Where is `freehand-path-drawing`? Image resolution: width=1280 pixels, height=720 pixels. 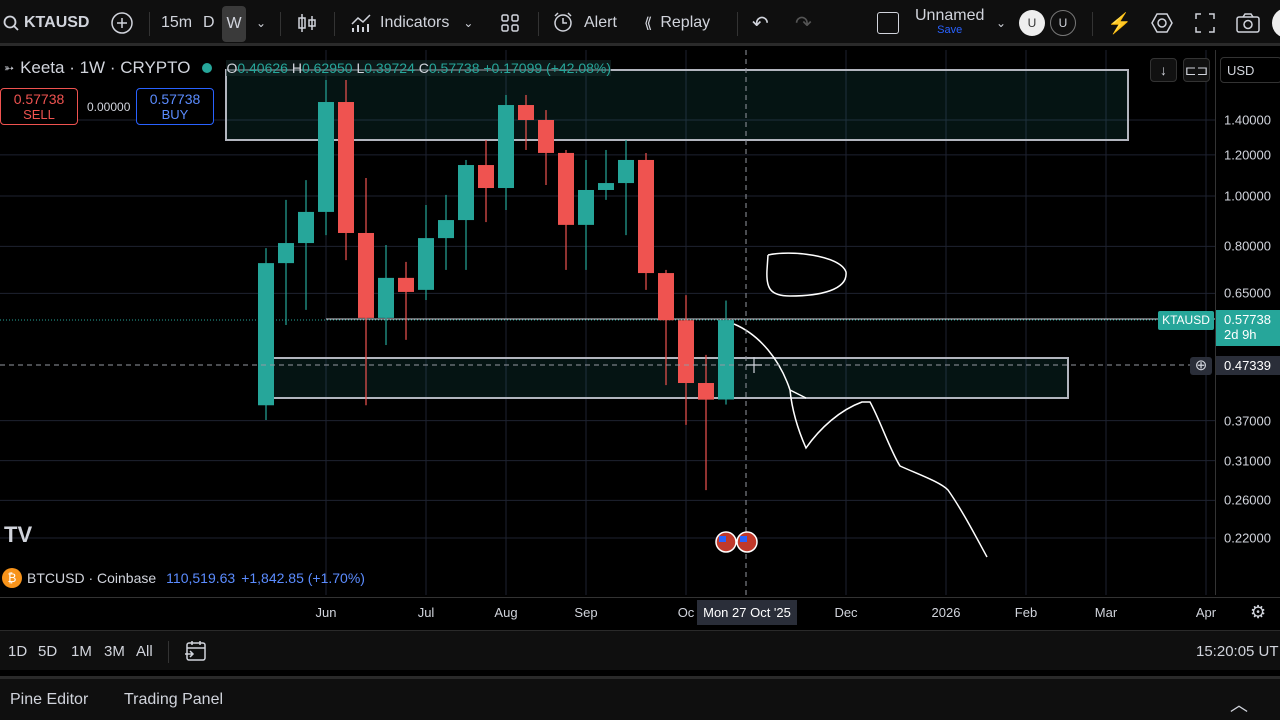
freehand-path-drawing is located at coordinates (860, 440).